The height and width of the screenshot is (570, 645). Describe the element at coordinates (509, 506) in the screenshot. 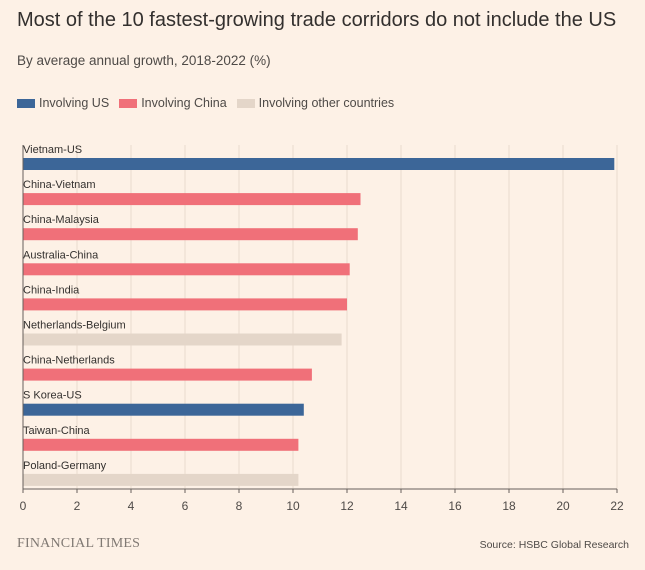

I see `x-tick-label: 18` at that location.